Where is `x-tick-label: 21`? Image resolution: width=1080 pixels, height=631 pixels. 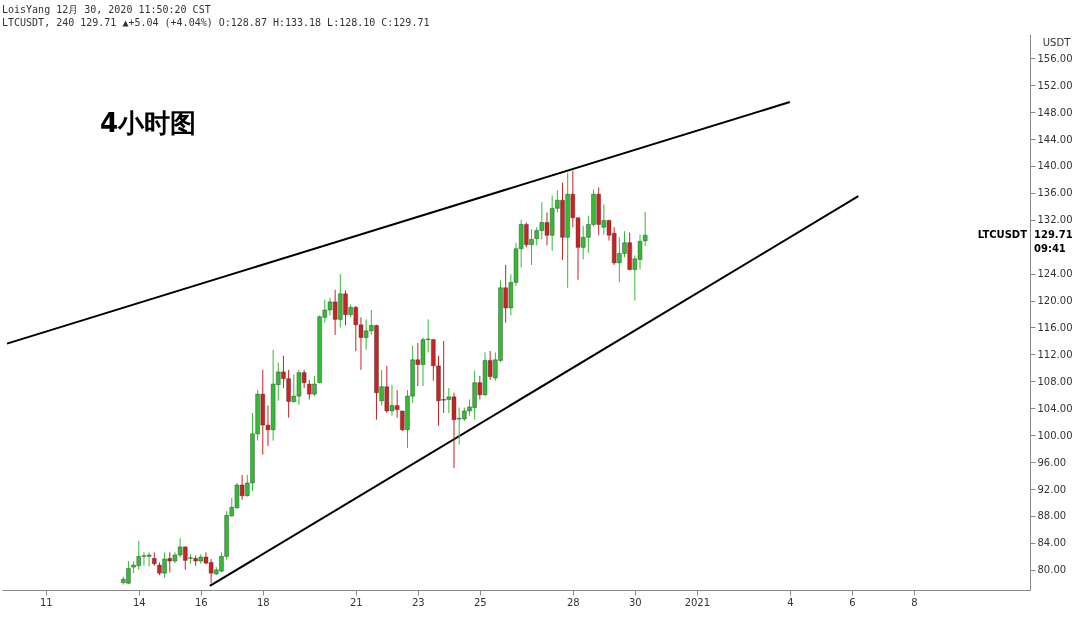
x-tick-label: 21 is located at coordinates (356, 602).